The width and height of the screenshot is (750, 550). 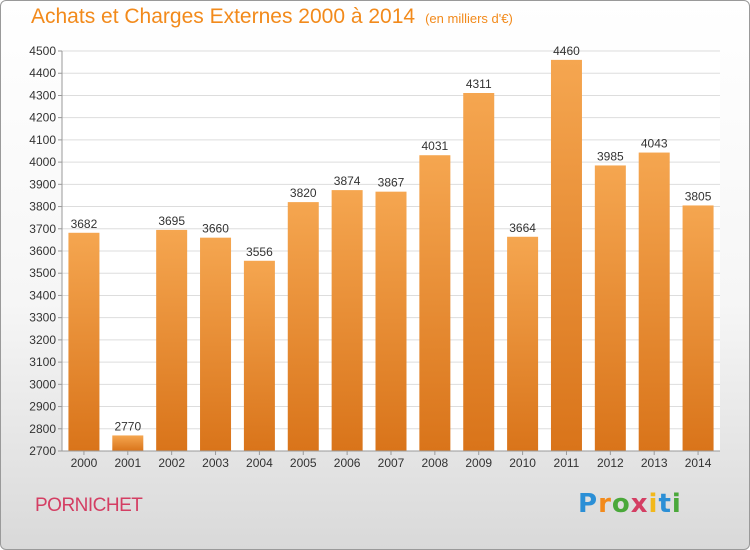 I want to click on data-label: 4043, so click(x=654, y=144).